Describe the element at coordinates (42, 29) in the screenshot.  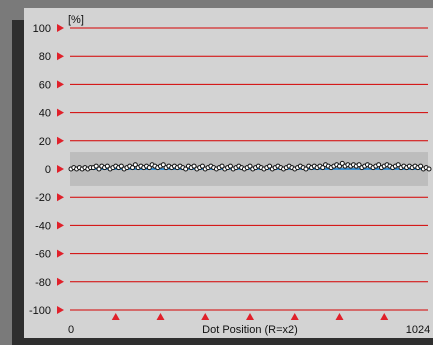
I see `y-tick-label: 100` at that location.